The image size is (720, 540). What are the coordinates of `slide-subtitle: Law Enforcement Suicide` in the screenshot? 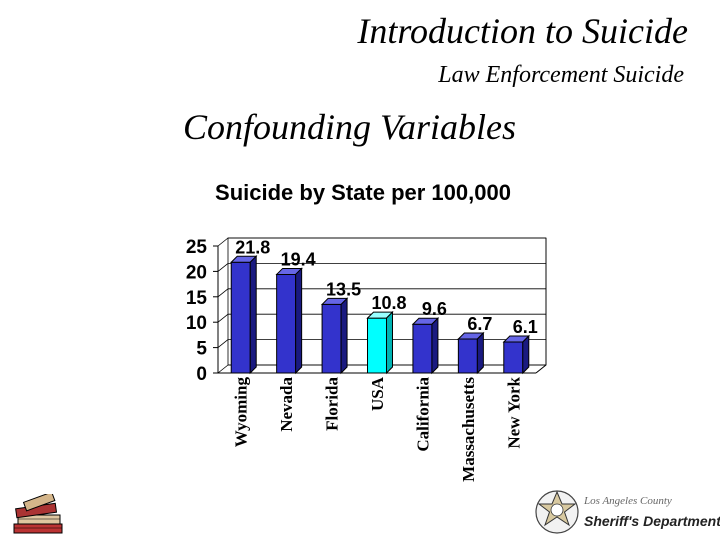 It's located at (561, 75).